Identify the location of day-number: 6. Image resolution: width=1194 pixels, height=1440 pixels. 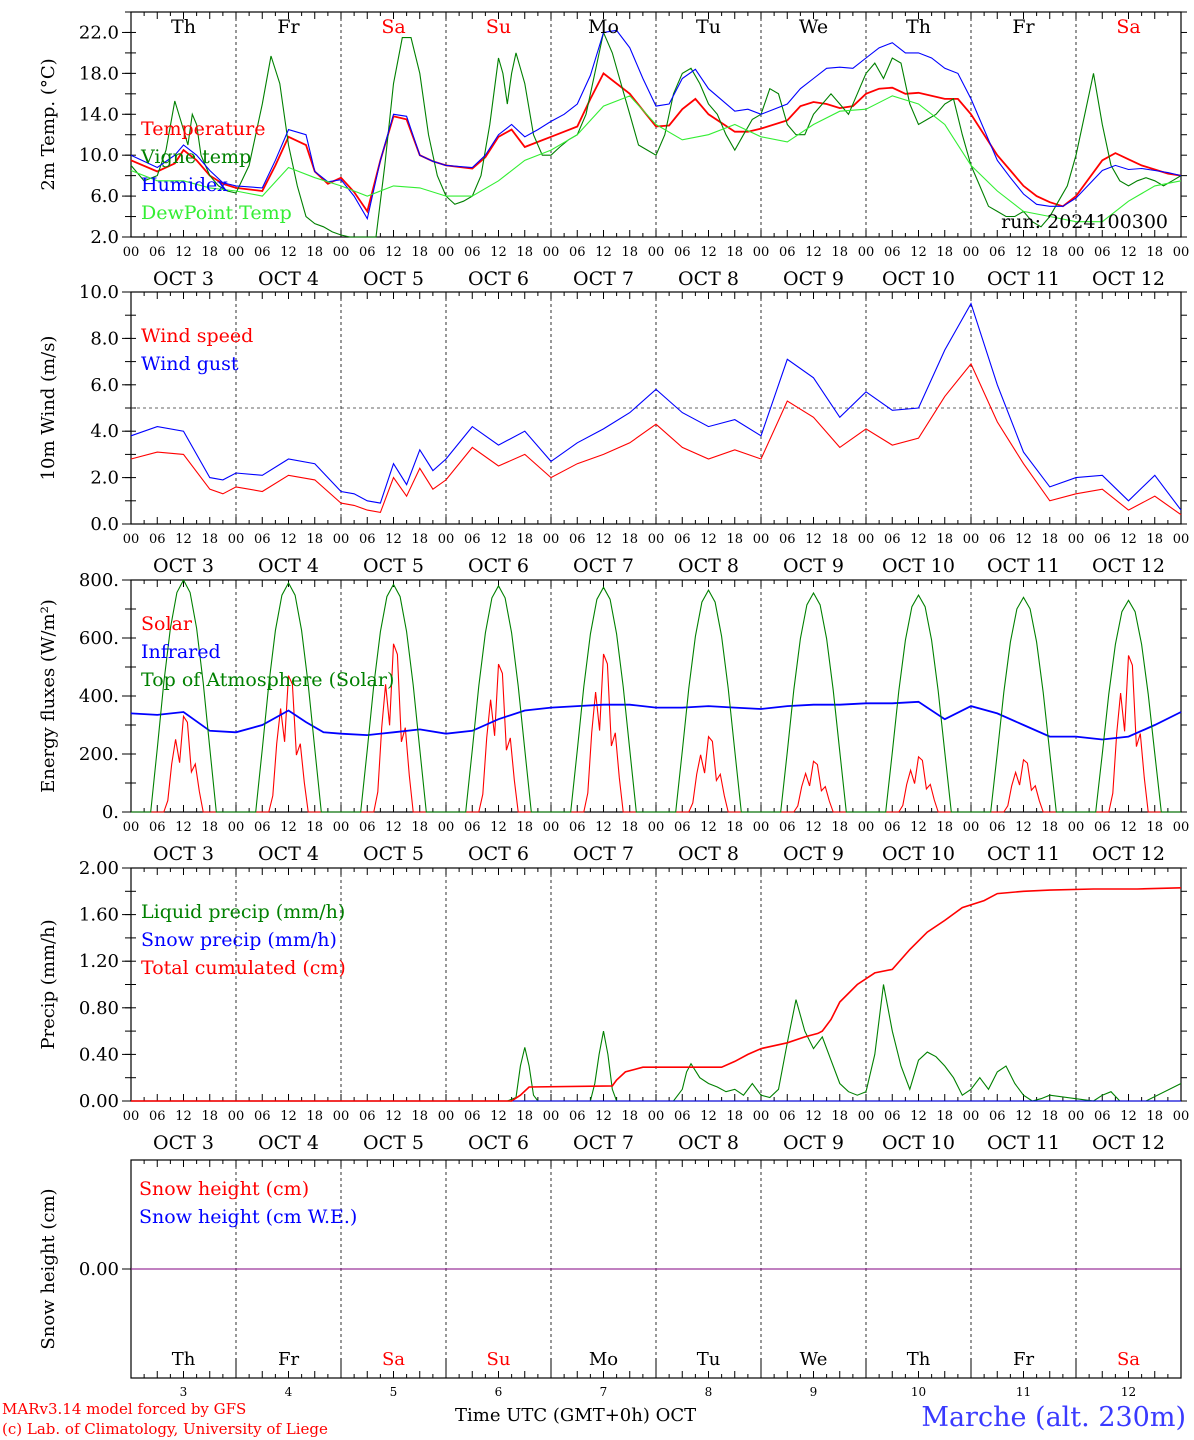
(499, 1392).